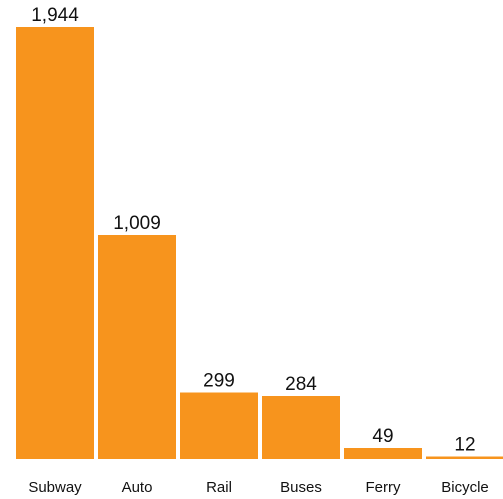 The image size is (503, 499). I want to click on category-label-auto: Auto, so click(137, 487).